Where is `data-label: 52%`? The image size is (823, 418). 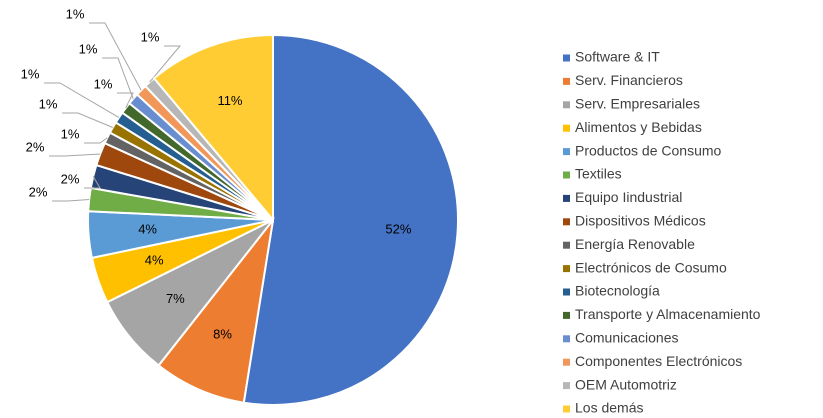
data-label: 52% is located at coordinates (398, 228).